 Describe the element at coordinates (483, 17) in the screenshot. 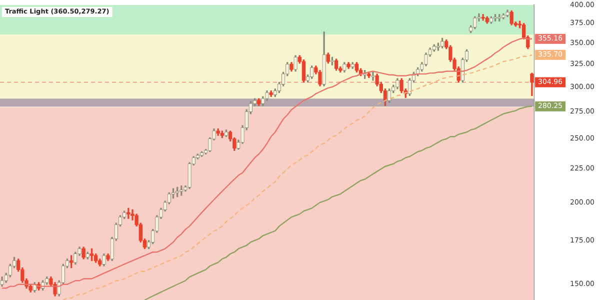

I see `candlestick` at that location.